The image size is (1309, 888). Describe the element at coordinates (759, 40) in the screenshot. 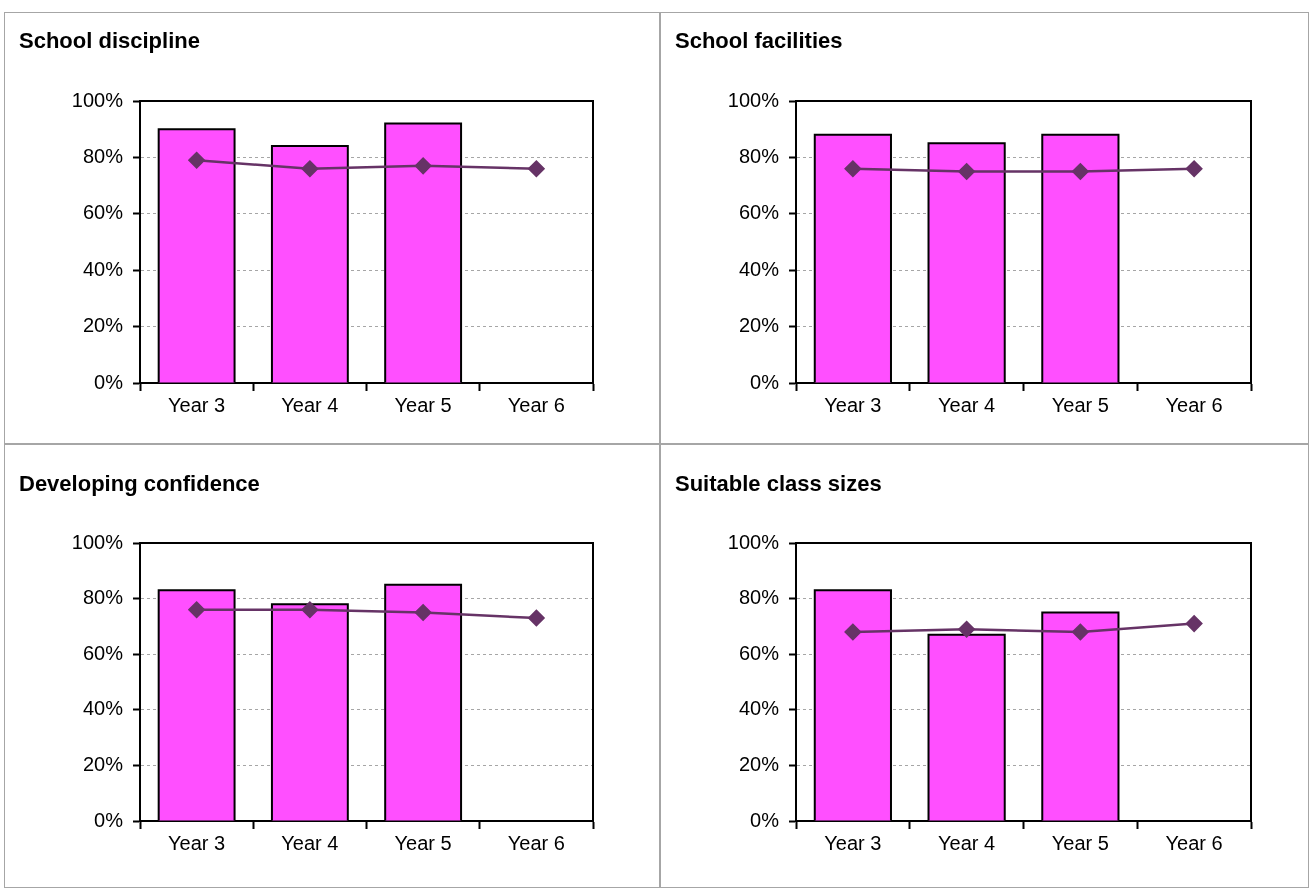

I see `chart-title: School facilities` at that location.